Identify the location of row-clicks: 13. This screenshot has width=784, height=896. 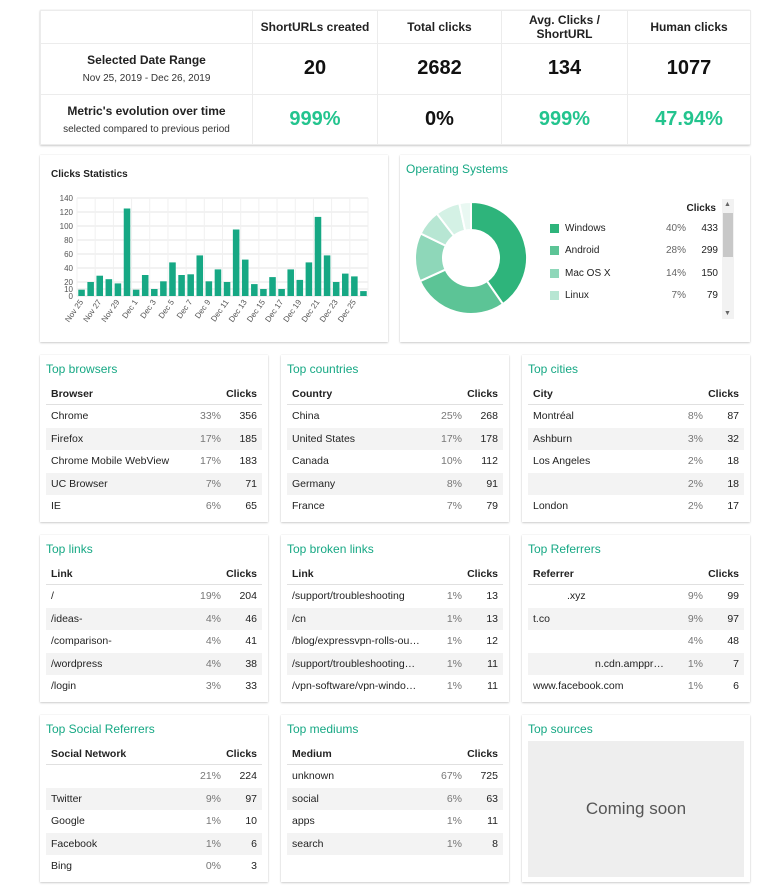
(492, 618).